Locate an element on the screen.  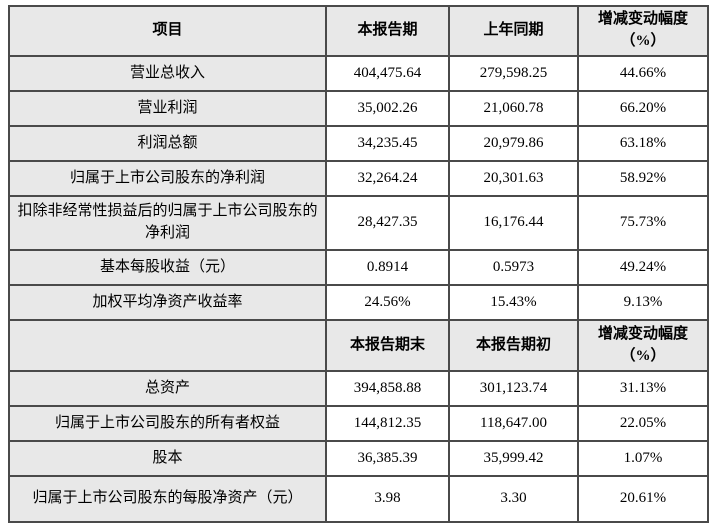
prior-value-cell: 301,123.74 is located at coordinates (513, 388).